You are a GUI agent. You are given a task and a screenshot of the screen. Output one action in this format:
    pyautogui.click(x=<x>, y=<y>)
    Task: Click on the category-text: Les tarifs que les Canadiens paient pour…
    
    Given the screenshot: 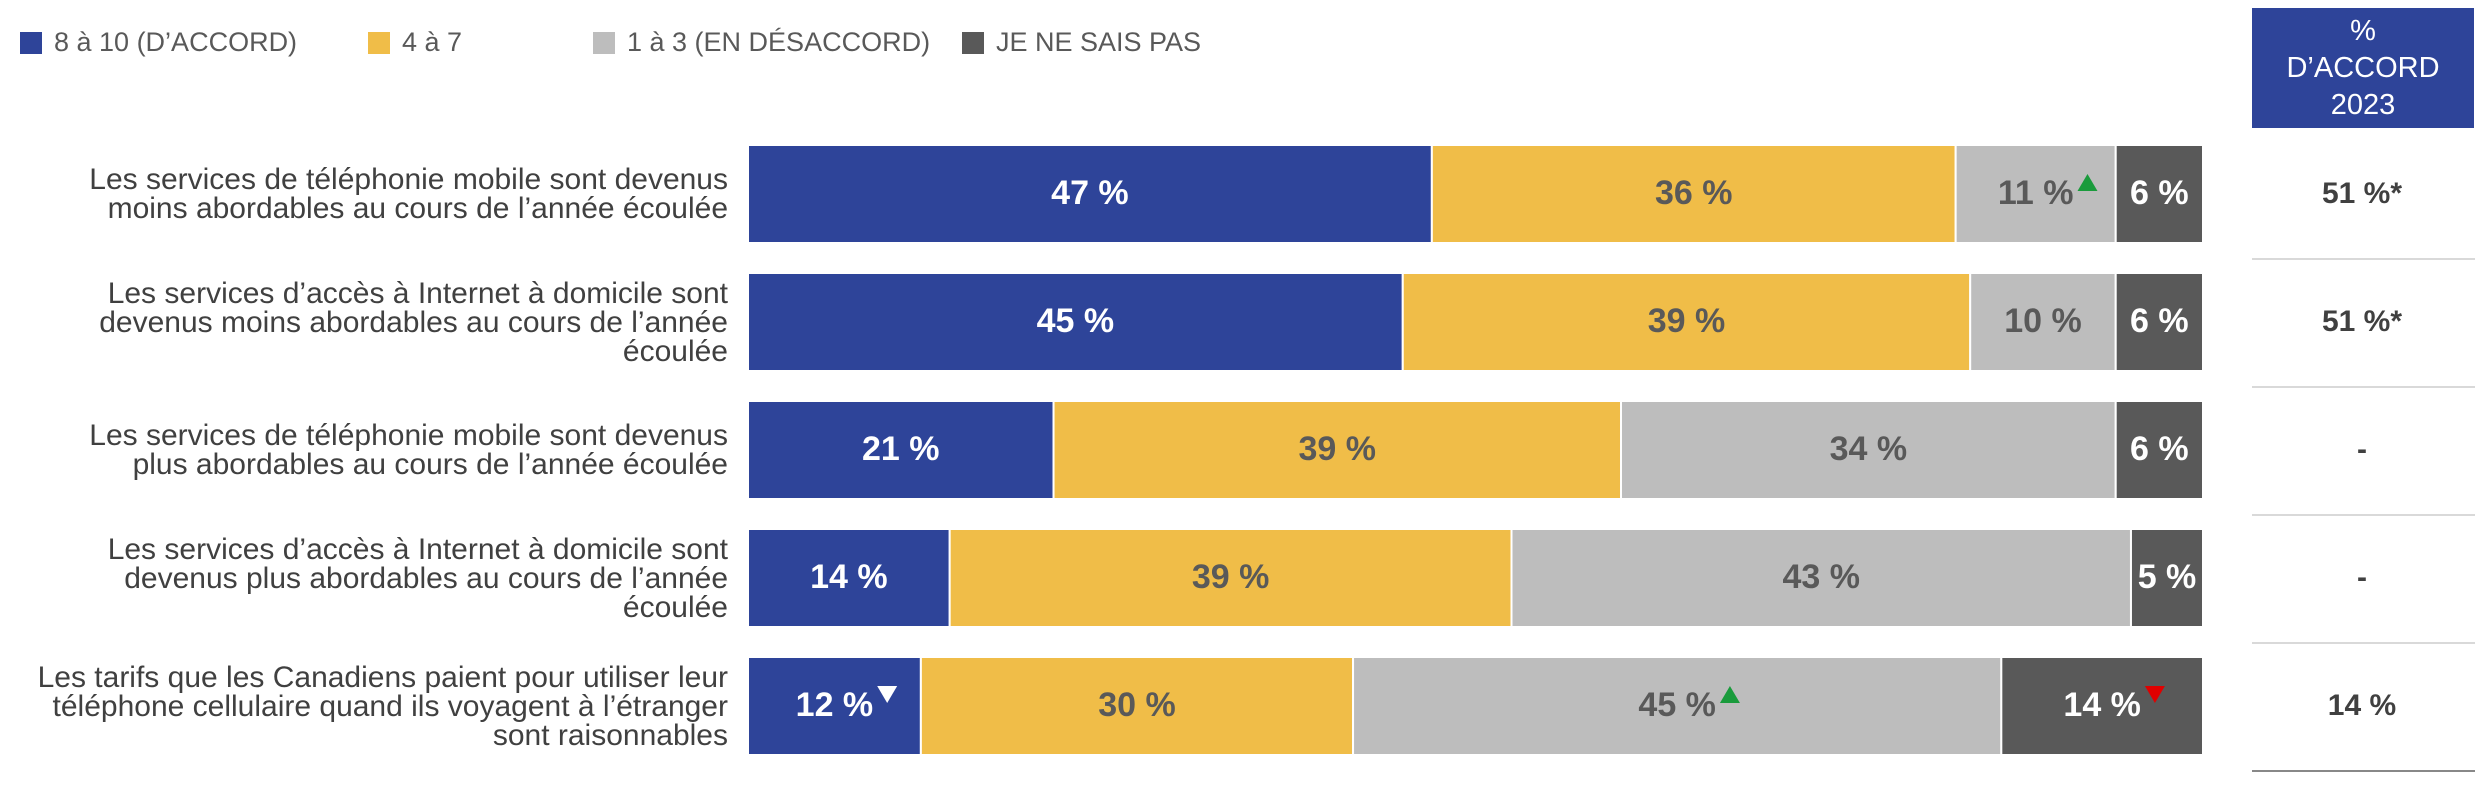 What is the action you would take?
    pyautogui.click(x=382, y=706)
    